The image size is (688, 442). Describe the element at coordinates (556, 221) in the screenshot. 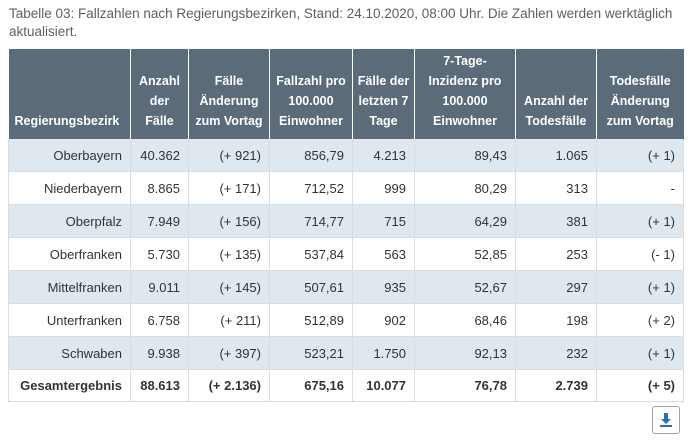

I see `table-cell: 381` at that location.